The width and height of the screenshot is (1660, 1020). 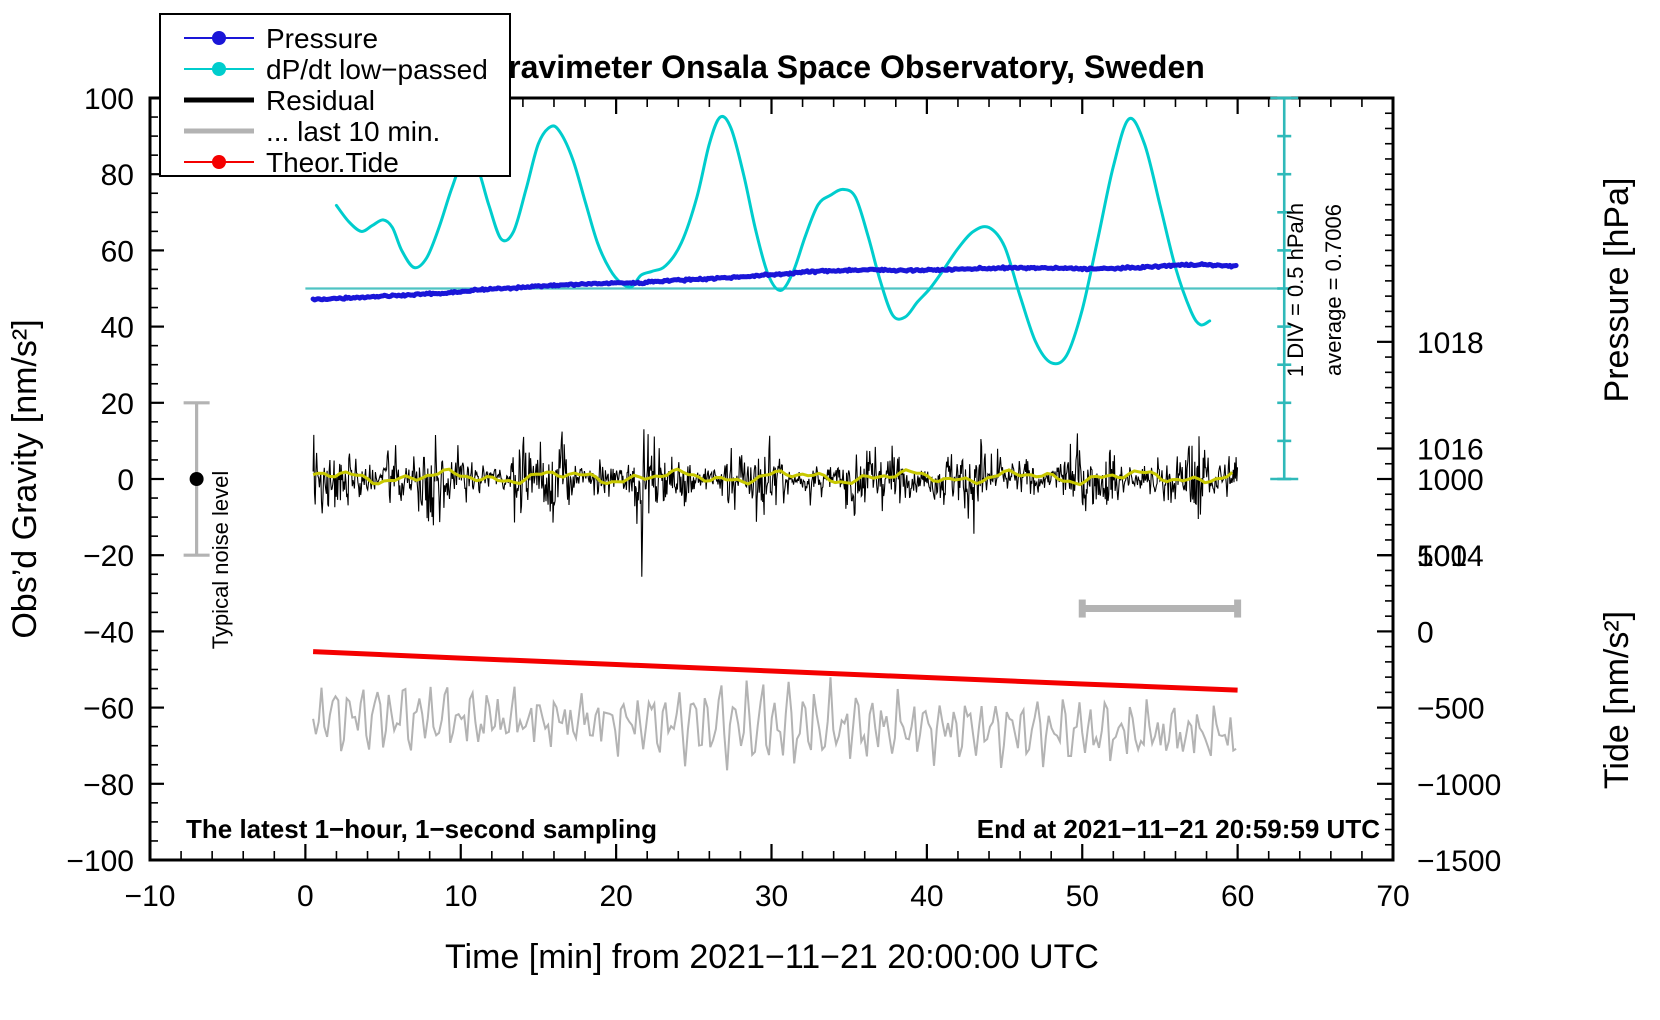 What do you see at coordinates (1295, 290) in the screenshot?
I see `scalebar-div-label: 1 DIV = 0.5 hPa/h` at bounding box center [1295, 290].